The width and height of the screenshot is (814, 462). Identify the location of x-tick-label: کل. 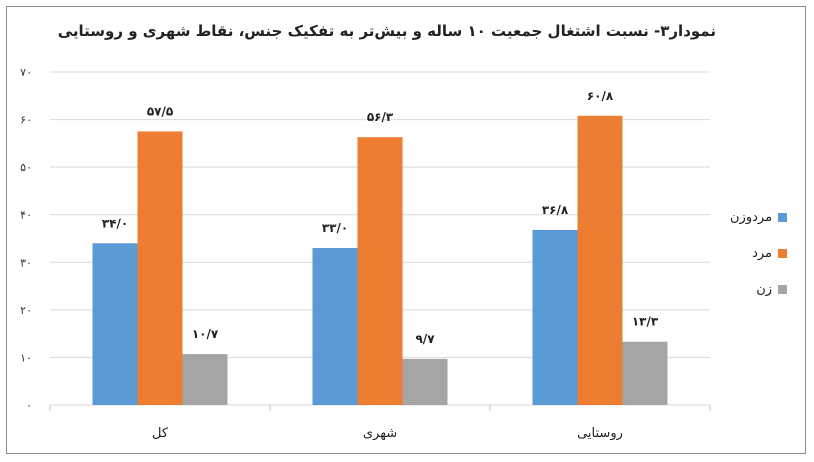
(160, 433).